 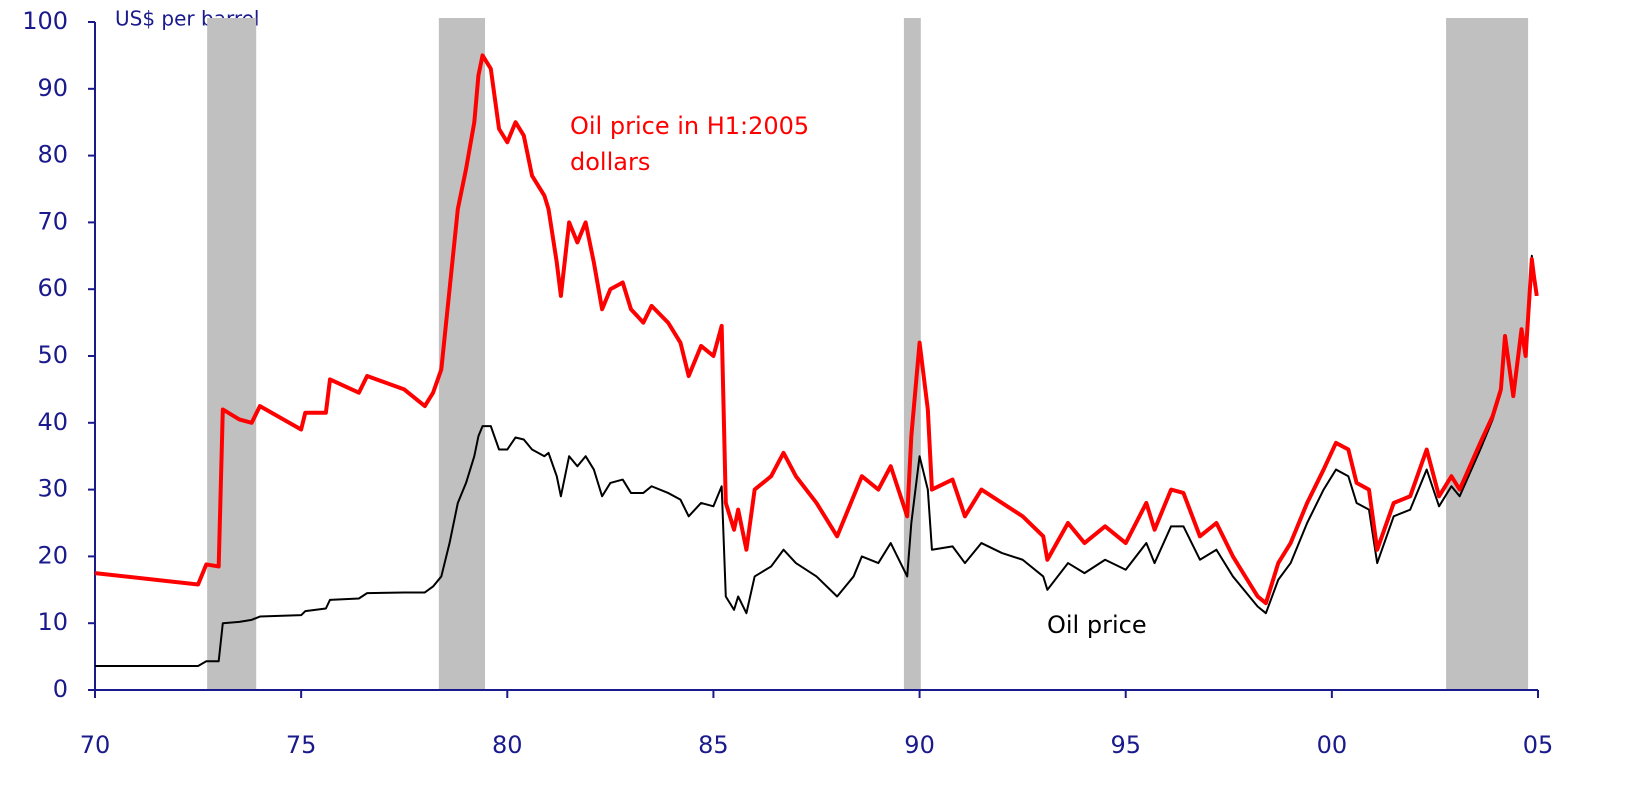 I want to click on x-tick-label: 80, so click(x=507, y=745).